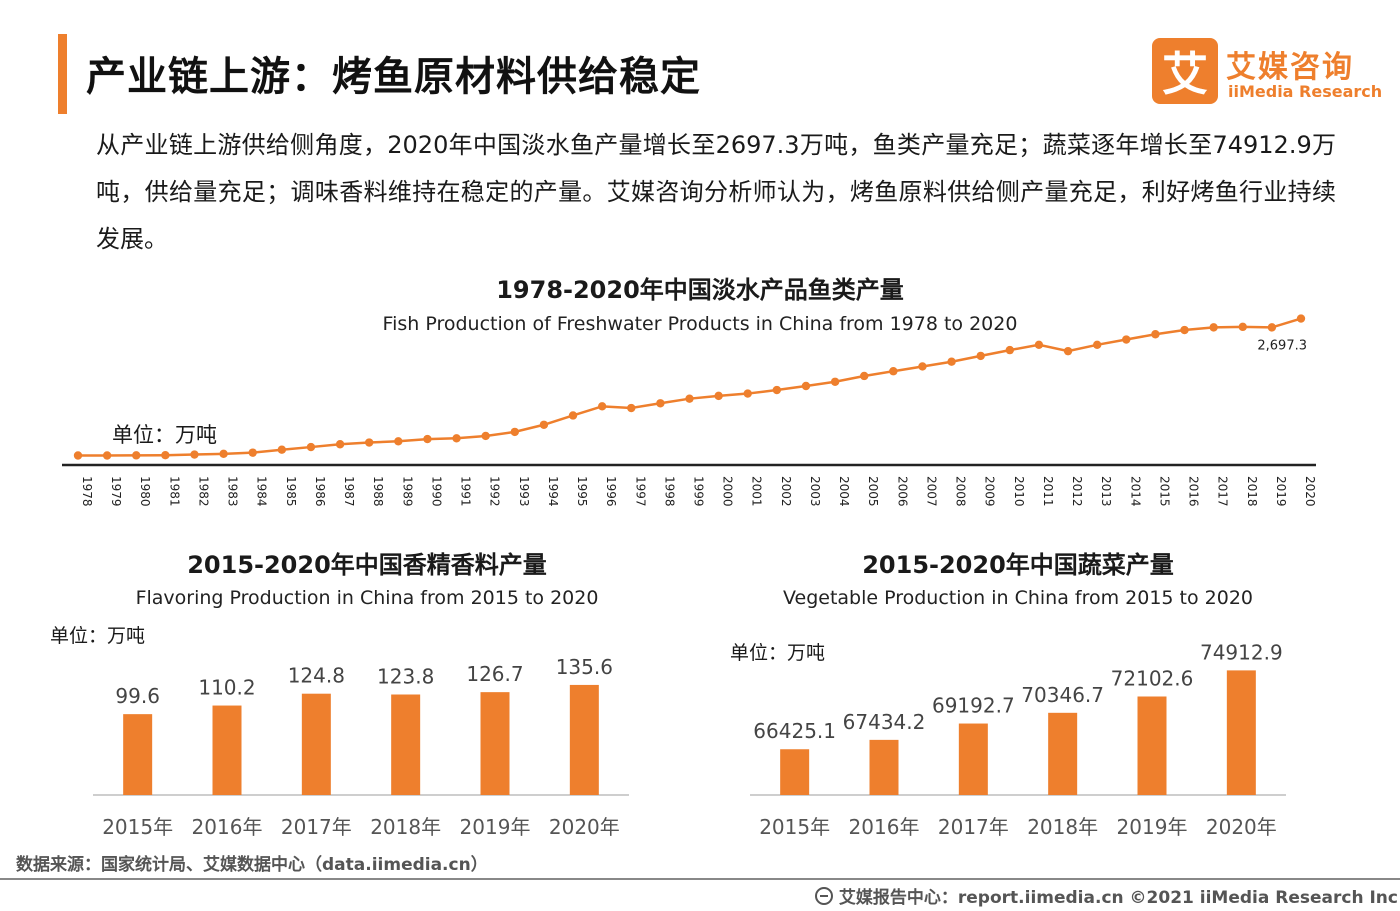  What do you see at coordinates (794, 731) in the screenshot?
I see `bar-value-label: 66425.1` at bounding box center [794, 731].